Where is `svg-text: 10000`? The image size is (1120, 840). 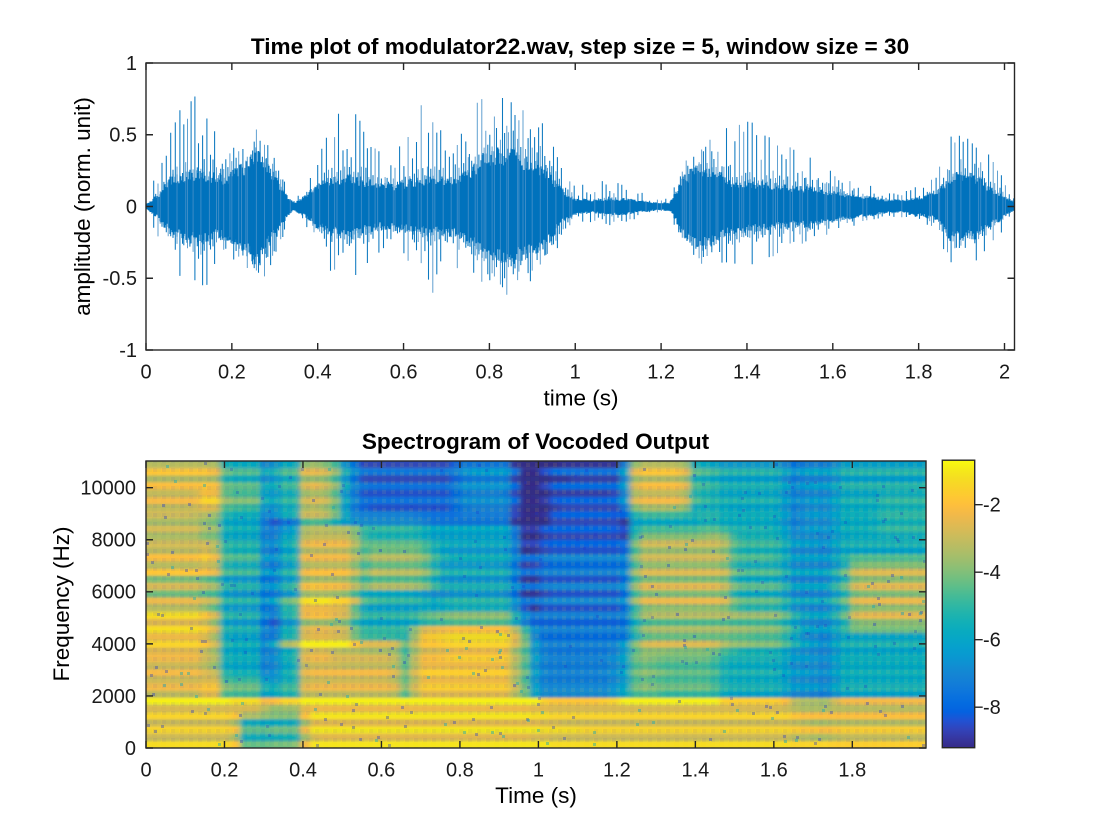 svg-text: 10000 is located at coordinates (108, 489).